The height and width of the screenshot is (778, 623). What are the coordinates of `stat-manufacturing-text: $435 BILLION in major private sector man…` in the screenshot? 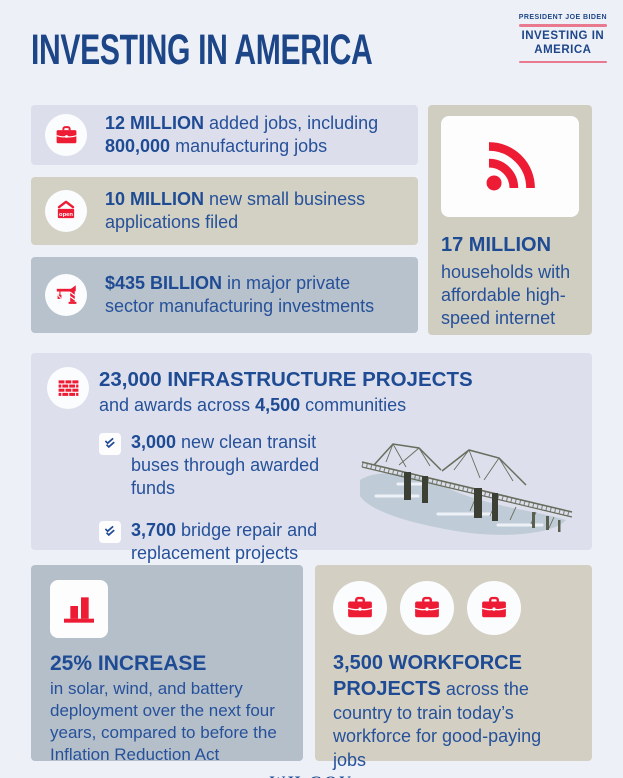 It's located at (254, 295).